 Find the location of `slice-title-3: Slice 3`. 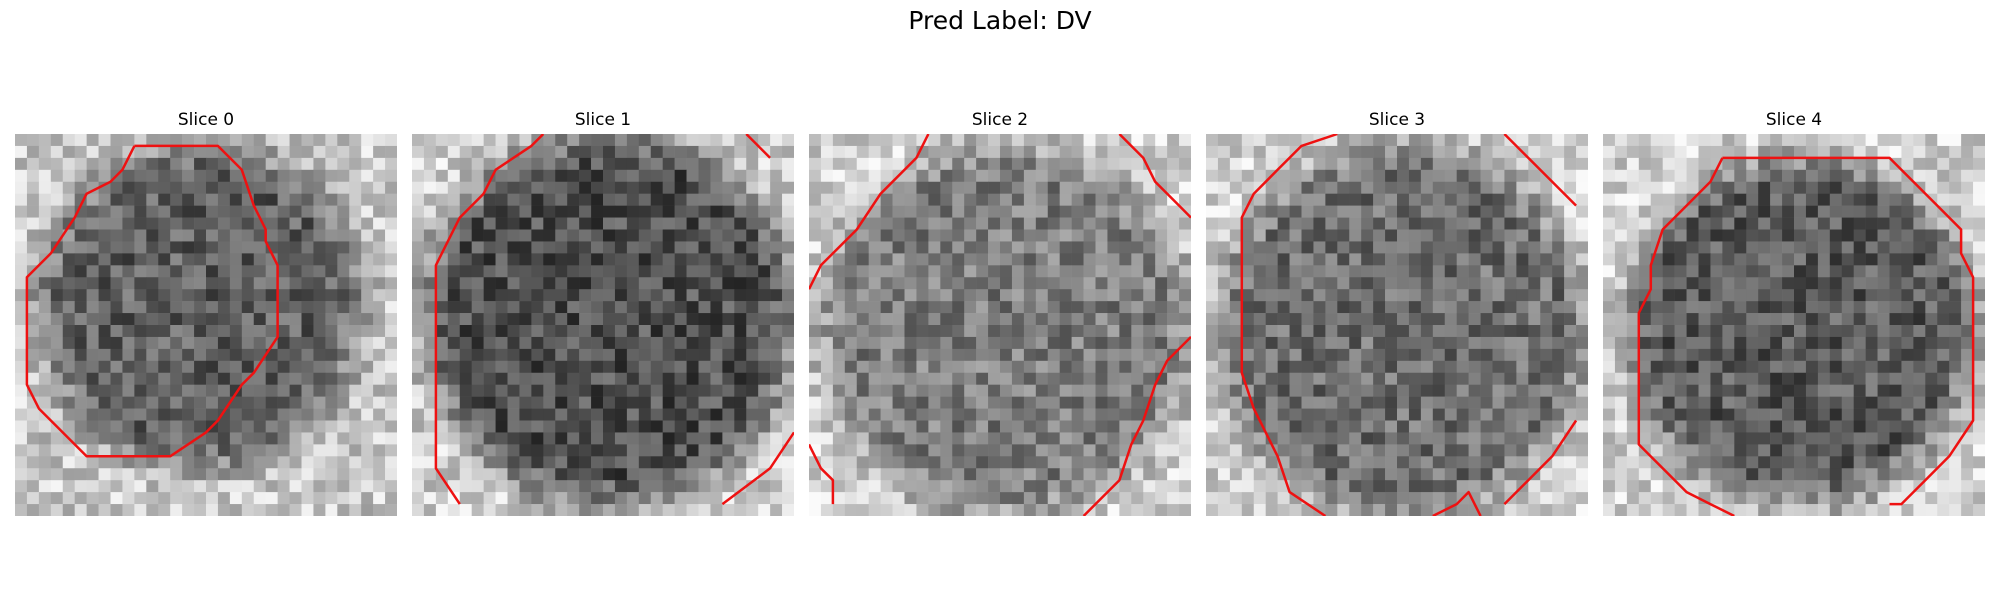

slice-title-3: Slice 3 is located at coordinates (1397, 120).